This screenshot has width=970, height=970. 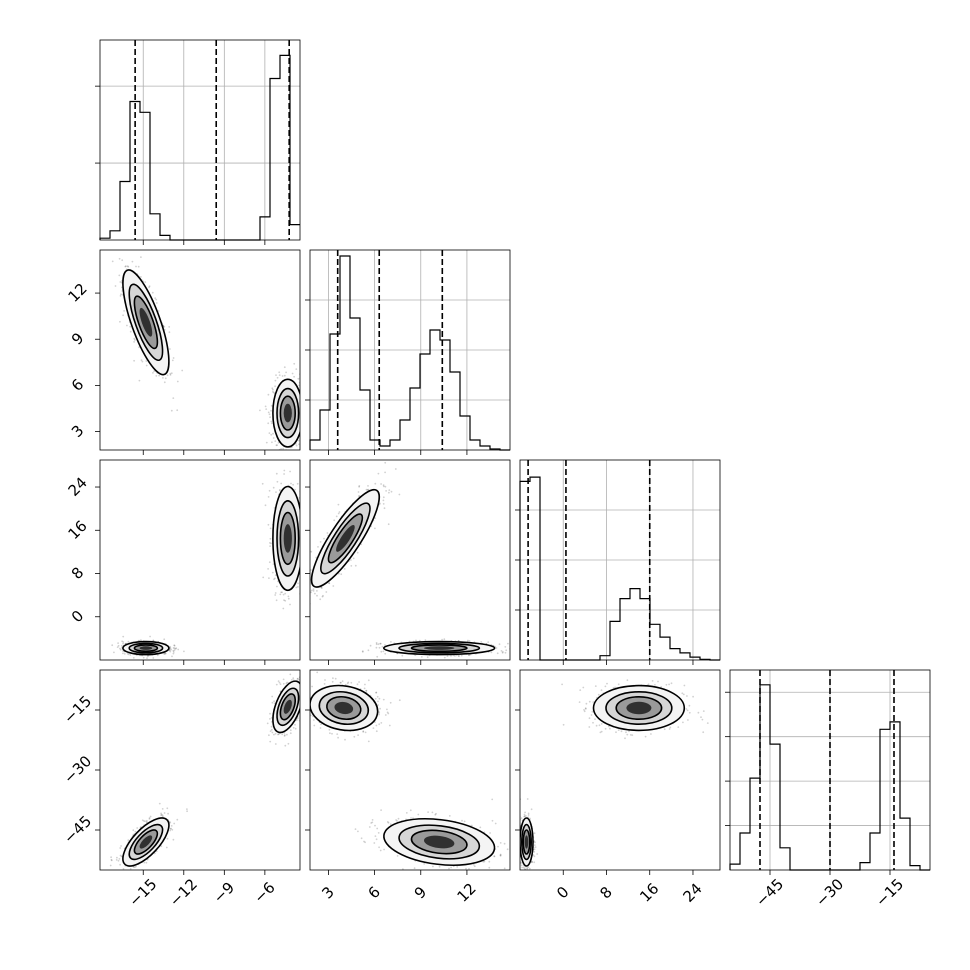 What do you see at coordinates (200, 140) in the screenshot?
I see `hist-bg` at bounding box center [200, 140].